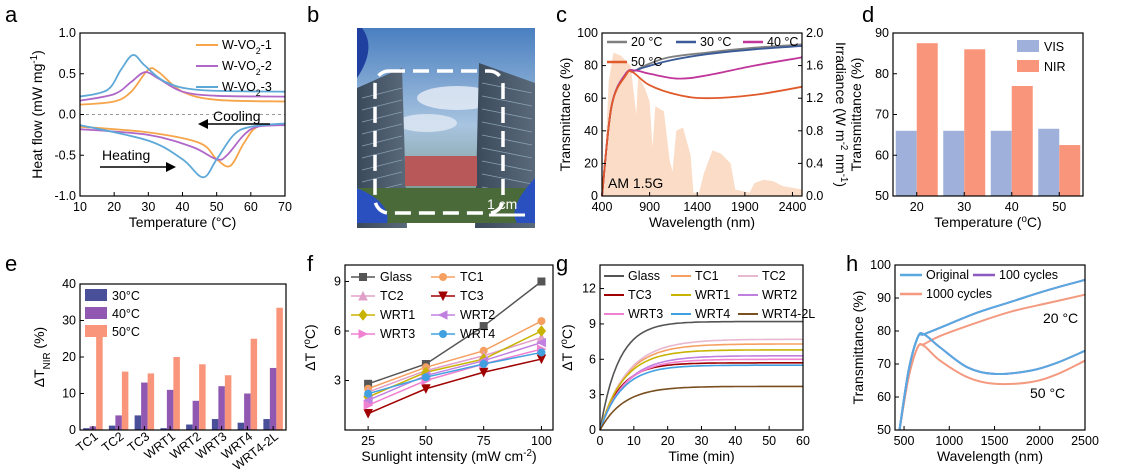 The width and height of the screenshot is (1128, 476). Describe the element at coordinates (397, 334) in the screenshot. I see `legend-label: WRT3` at that location.